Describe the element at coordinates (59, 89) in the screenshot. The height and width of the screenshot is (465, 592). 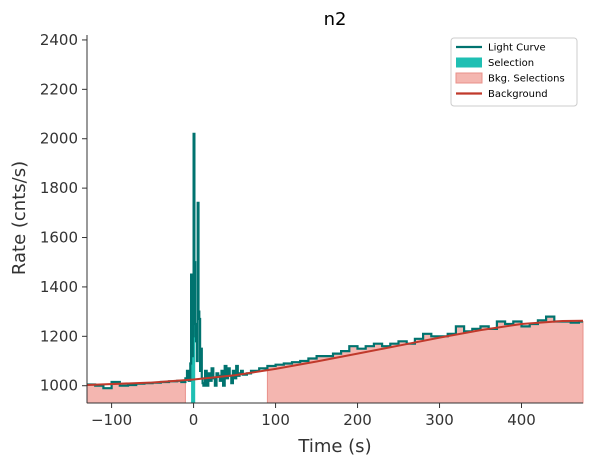
I see `y-tick-label: 2200` at that location.